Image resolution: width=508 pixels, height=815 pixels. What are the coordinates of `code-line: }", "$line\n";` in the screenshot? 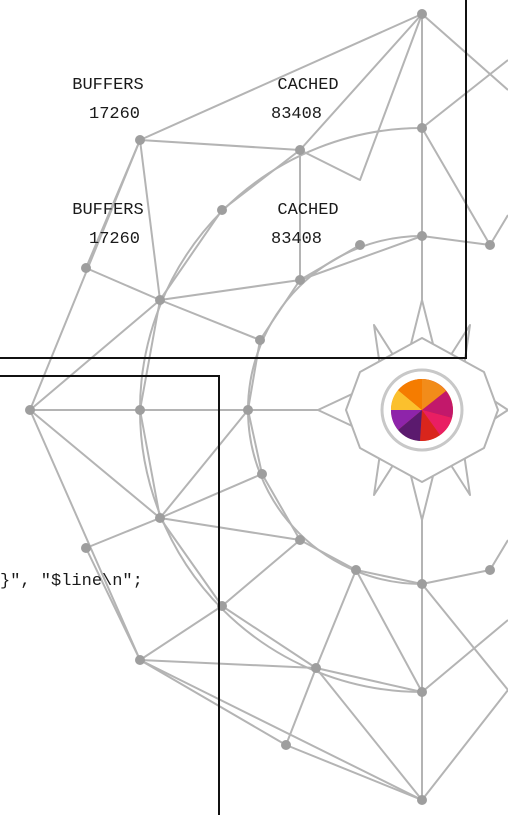 It's located at (71, 581).